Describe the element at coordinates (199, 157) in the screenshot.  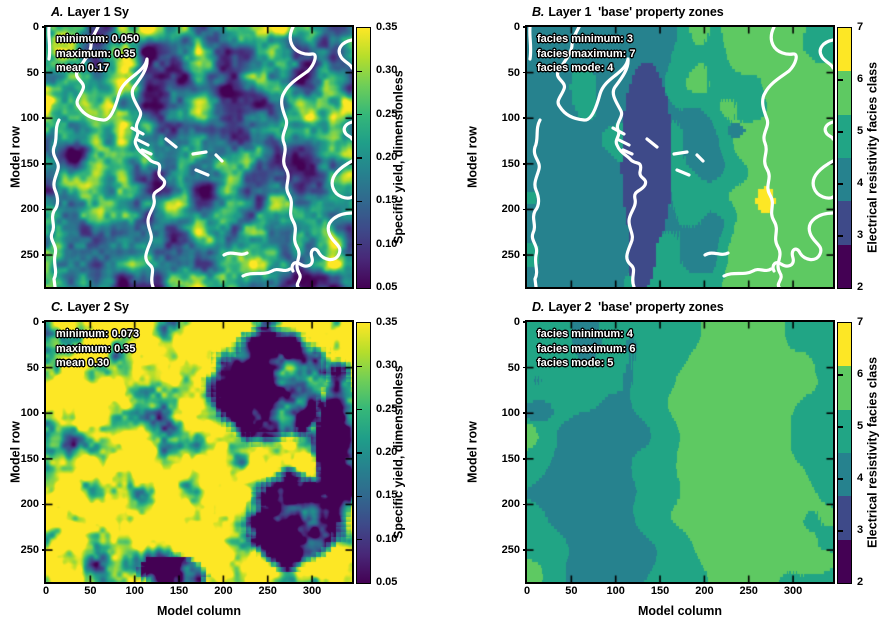
I see `plot-border-a` at that location.